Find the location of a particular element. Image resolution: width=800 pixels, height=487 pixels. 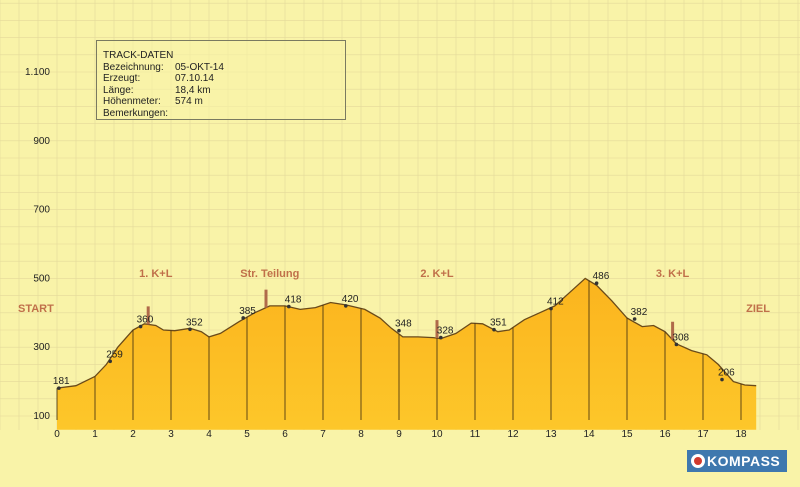

x-tick-label: 10 is located at coordinates (437, 434).